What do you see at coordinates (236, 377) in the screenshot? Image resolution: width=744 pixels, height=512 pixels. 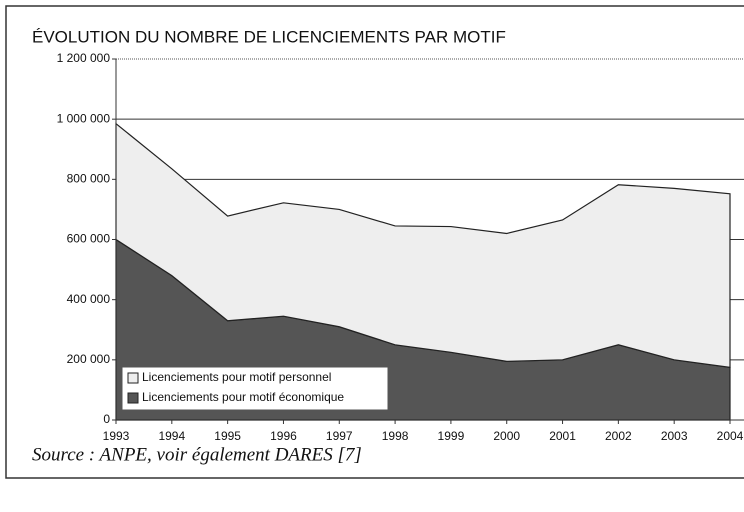 I see `legend-label: Licenciements pour motif personnel` at bounding box center [236, 377].